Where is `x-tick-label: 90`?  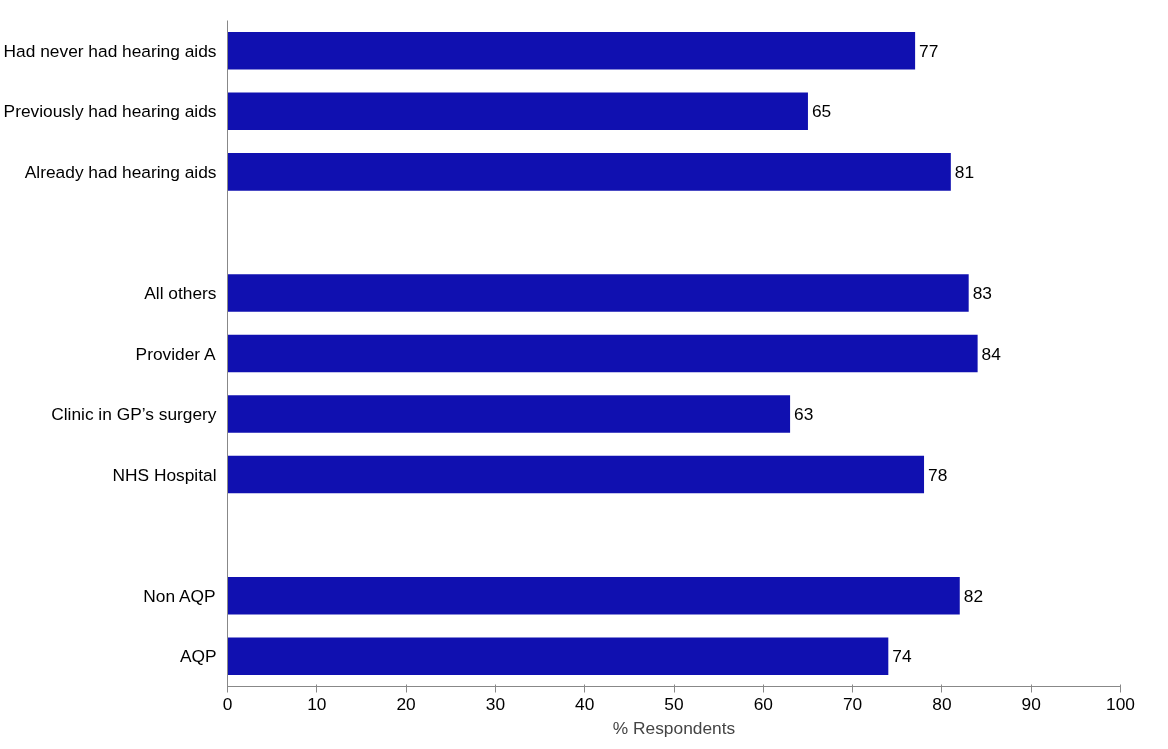
x-tick-label: 90 is located at coordinates (1031, 703).